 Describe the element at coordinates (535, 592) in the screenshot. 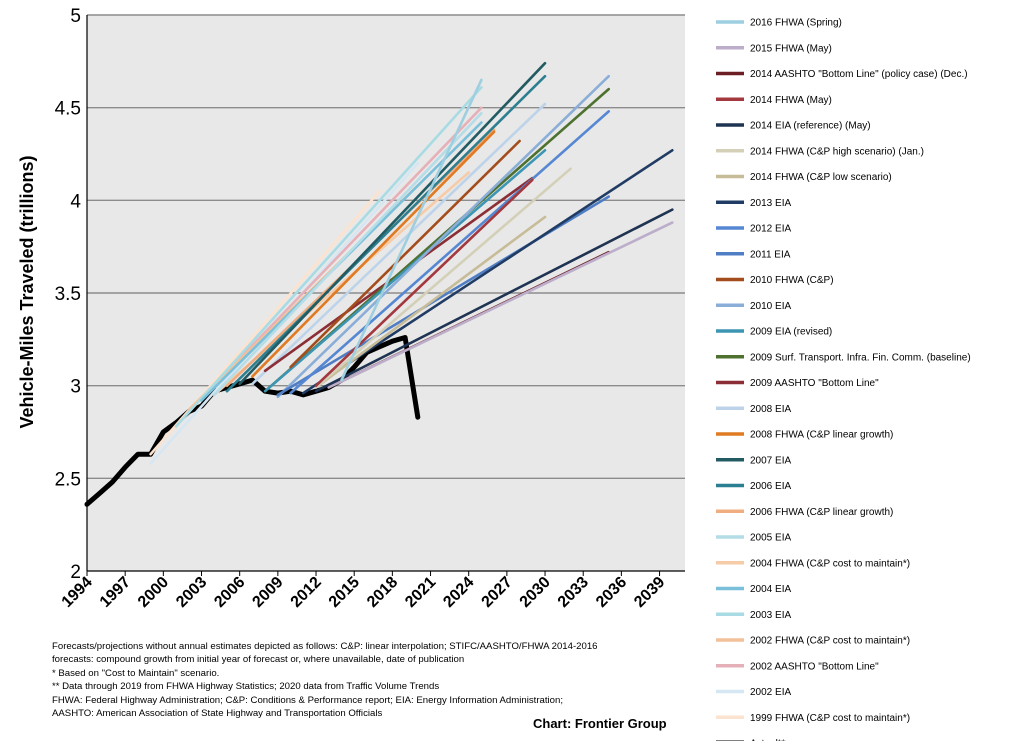

I see `x-tick-label: 2030` at that location.